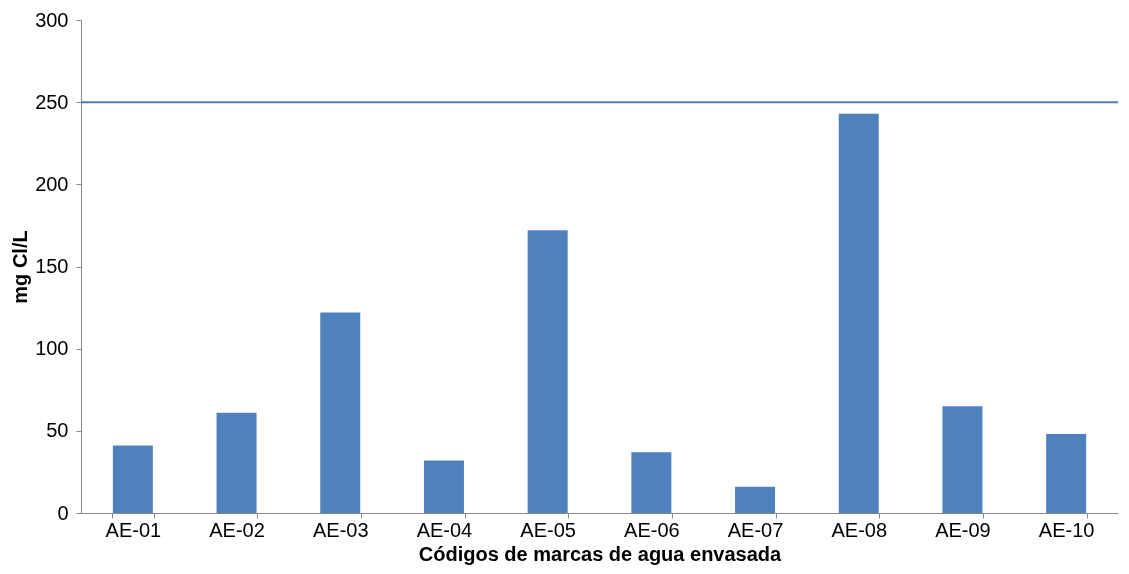  I want to click on x-tick-label: AE-01, so click(133, 529).